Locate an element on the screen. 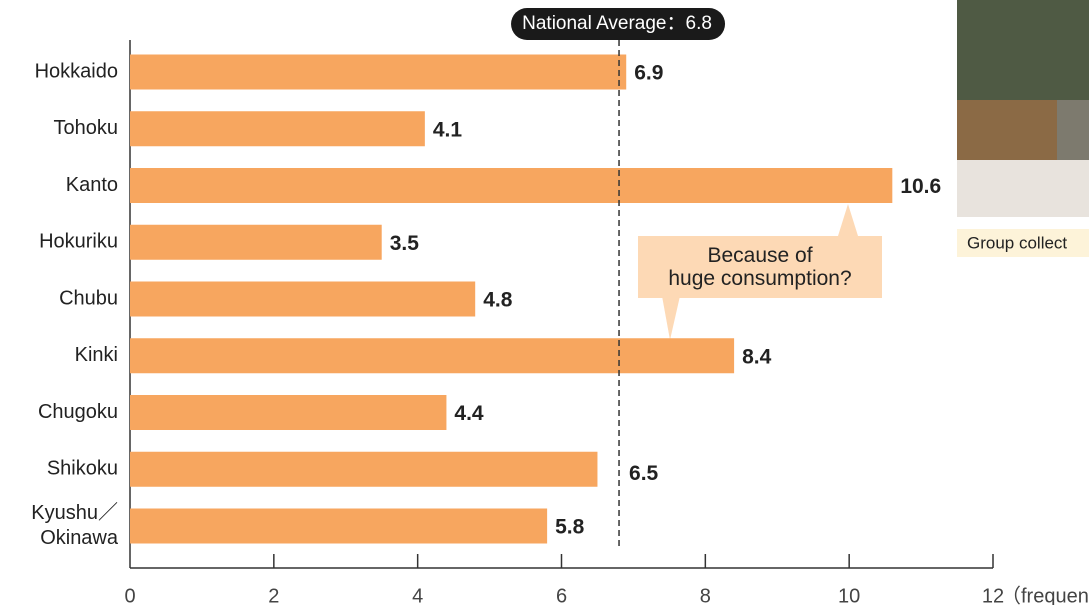  caption-box is located at coordinates (1023, 243).